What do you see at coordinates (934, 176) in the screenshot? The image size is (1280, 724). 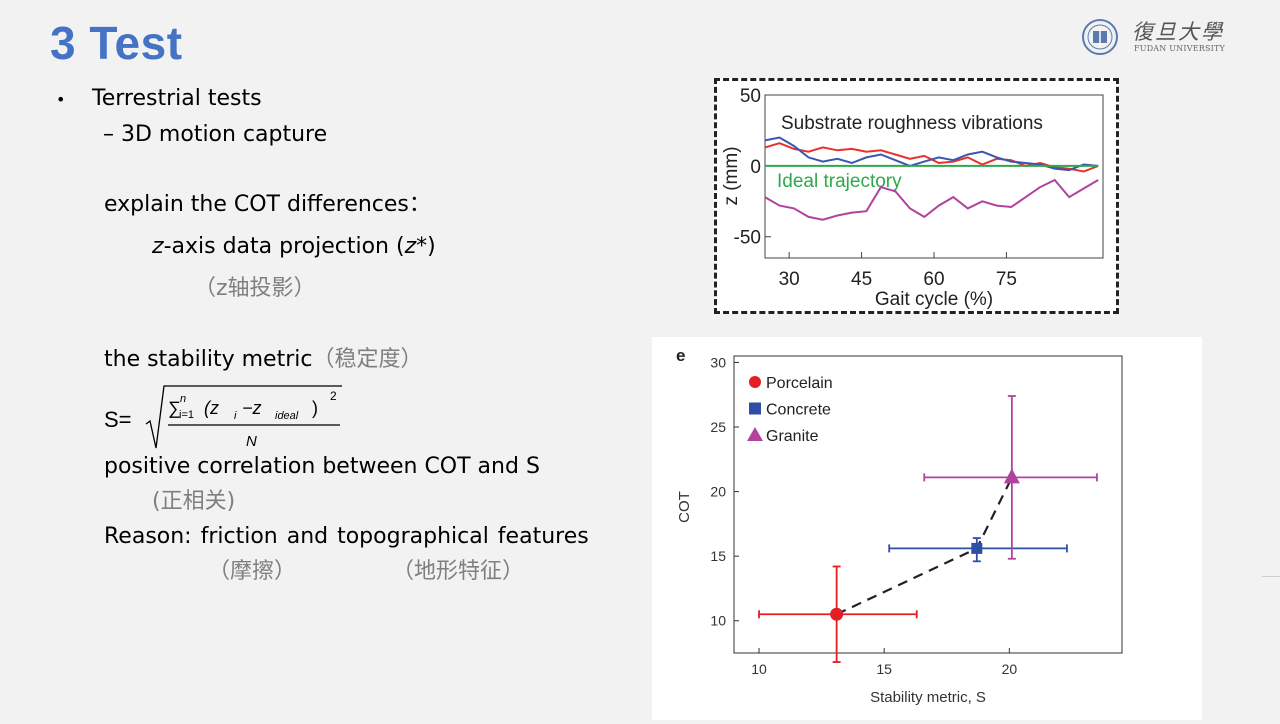 I see `plot-frame` at bounding box center [934, 176].